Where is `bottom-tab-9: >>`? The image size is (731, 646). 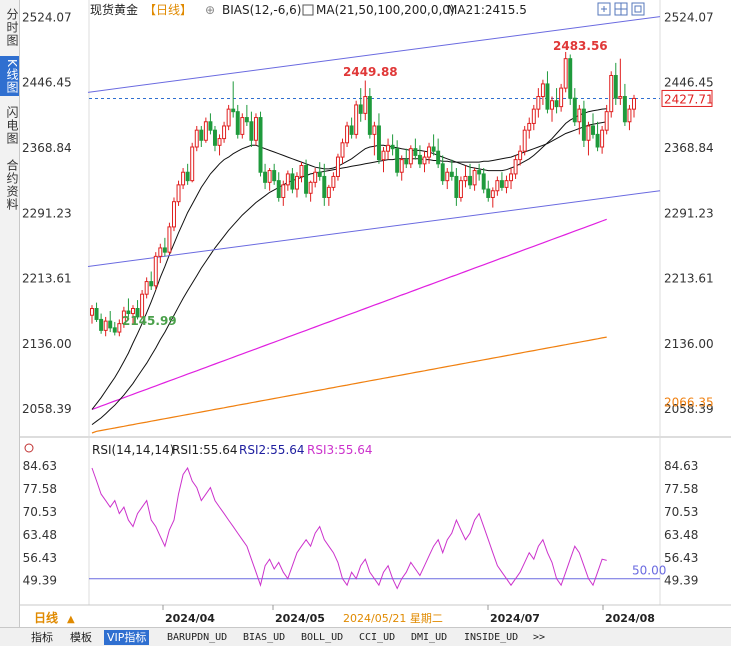 bottom-tab-9: >> is located at coordinates (539, 637).